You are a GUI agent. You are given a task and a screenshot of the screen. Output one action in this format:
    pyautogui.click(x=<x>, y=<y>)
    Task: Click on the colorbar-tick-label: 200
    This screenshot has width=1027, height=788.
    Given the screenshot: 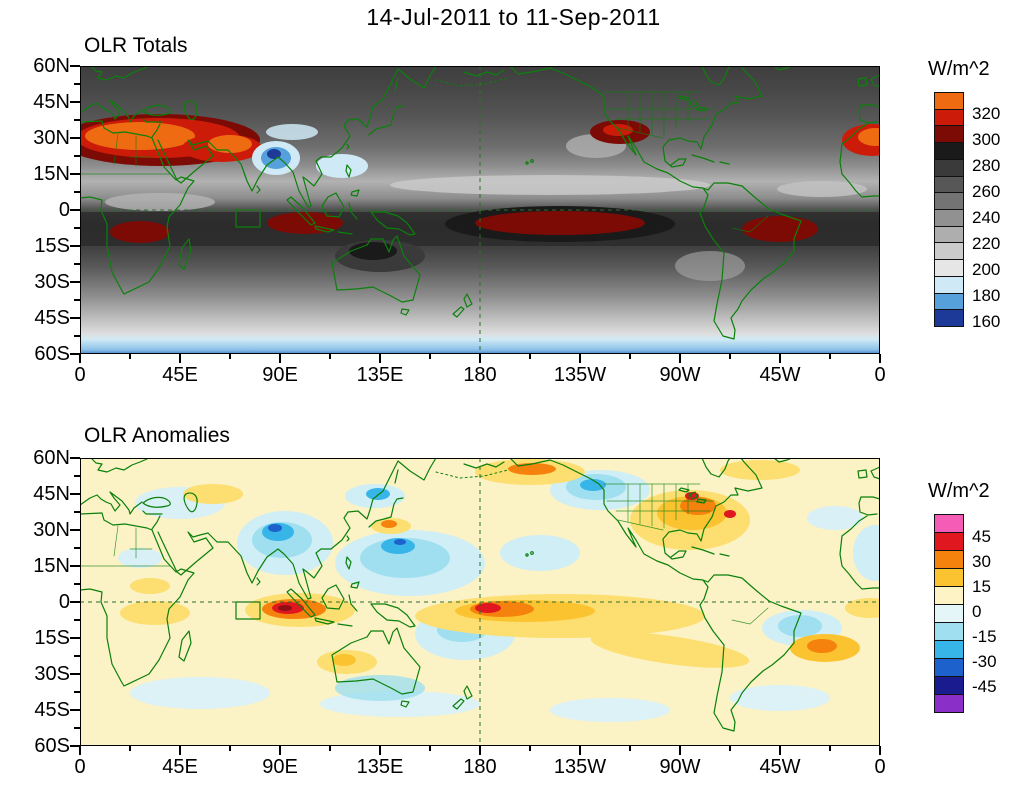 What is the action you would take?
    pyautogui.click(x=986, y=269)
    